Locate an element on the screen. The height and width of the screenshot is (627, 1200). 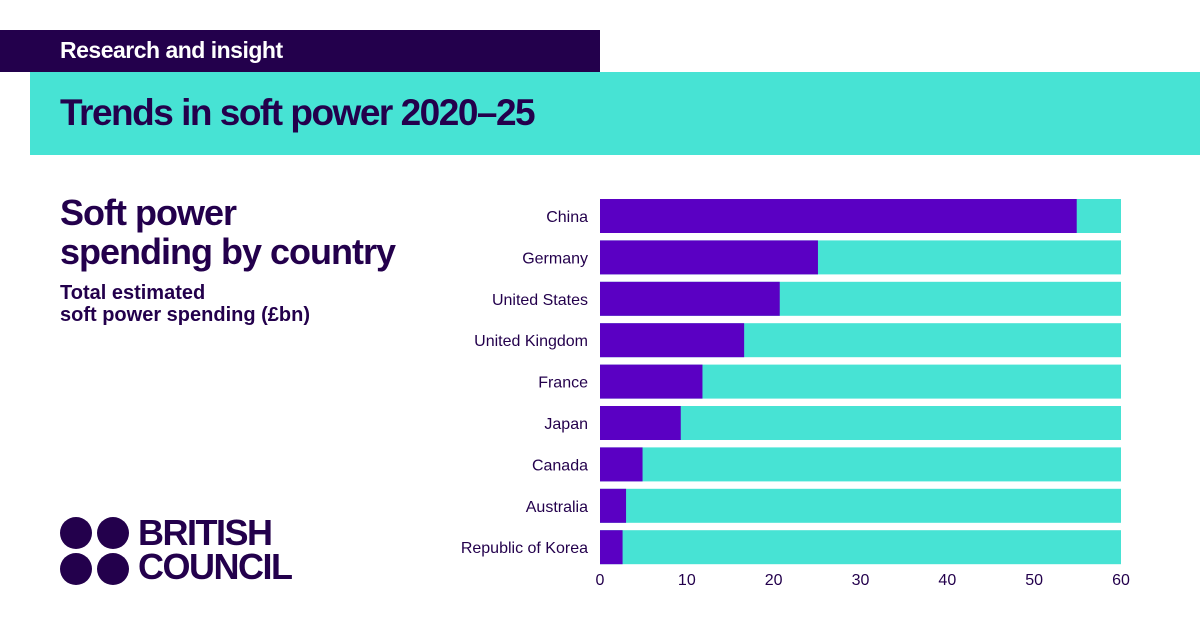
category-banner: Research and insight is located at coordinates (300, 51).